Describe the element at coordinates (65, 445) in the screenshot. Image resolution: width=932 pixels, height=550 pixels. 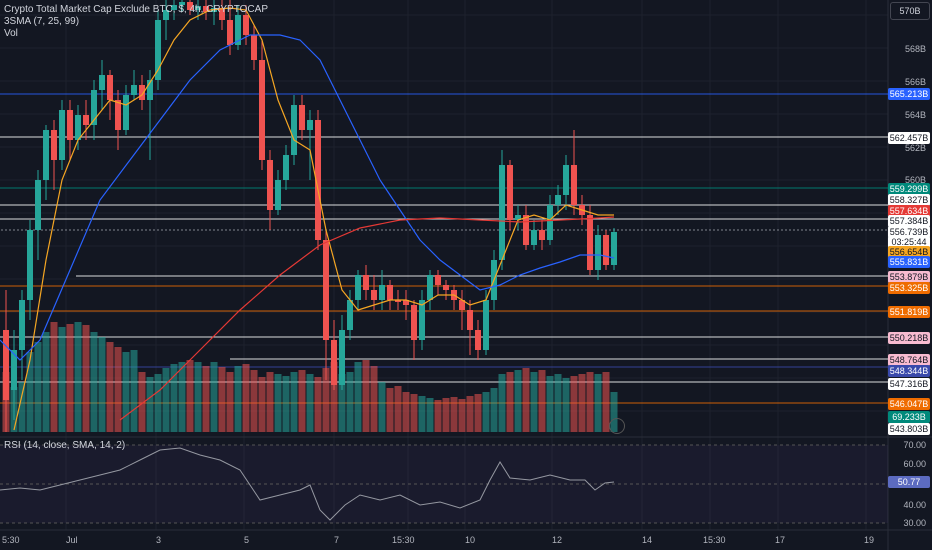
I see `rsi-legend: RSI (14, close, SMA, 14, 2)` at that location.